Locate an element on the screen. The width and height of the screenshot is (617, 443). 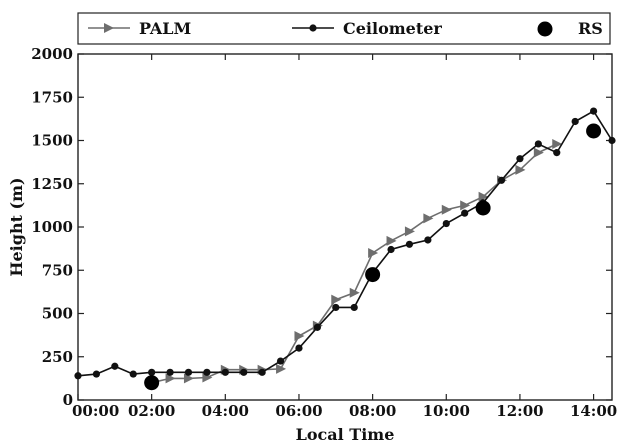
legend-item-ceilometer: Ceilometer is located at coordinates (367, 28).